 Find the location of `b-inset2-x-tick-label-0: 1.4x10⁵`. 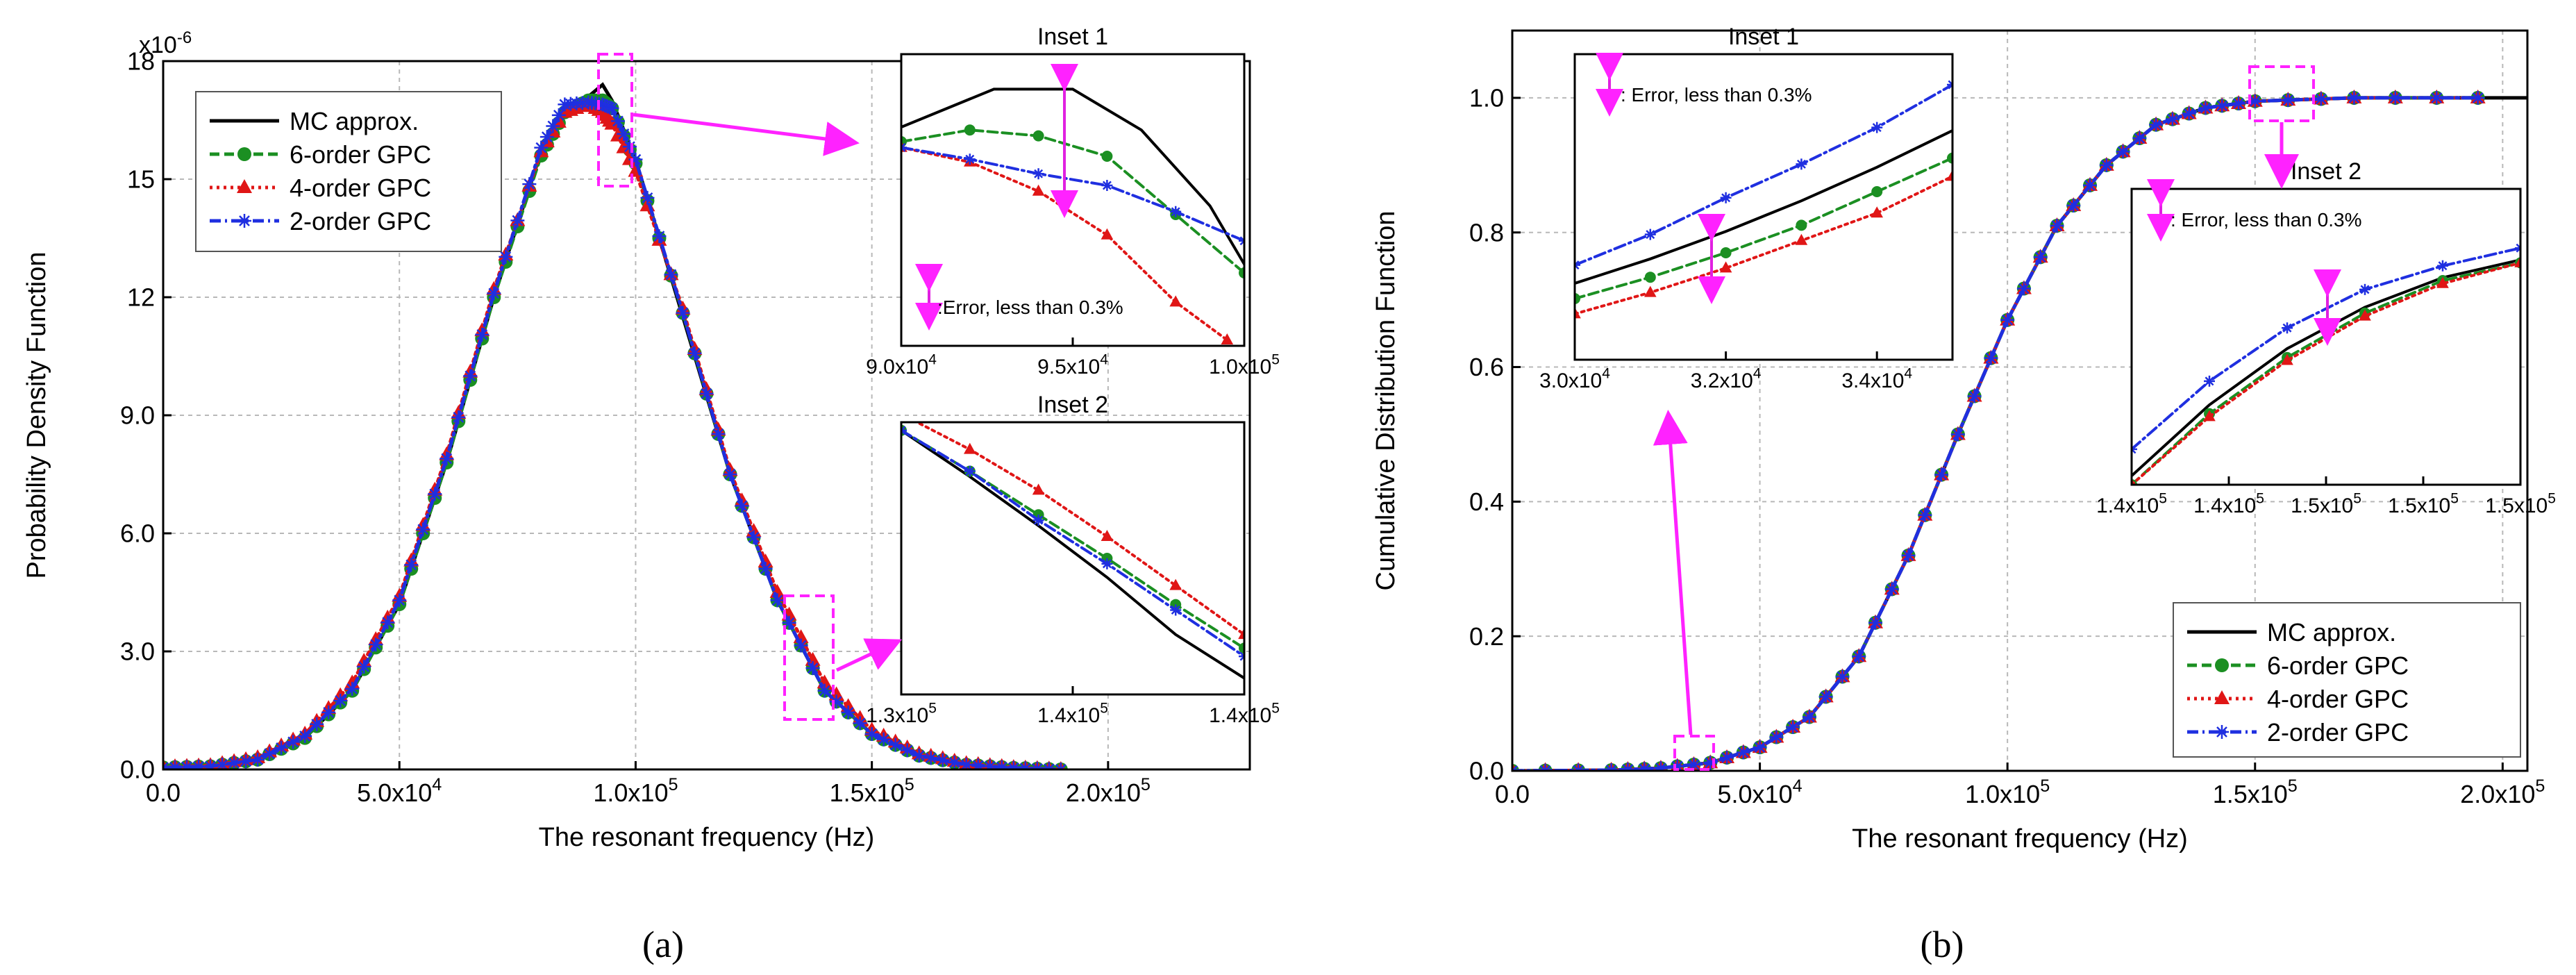

b-inset2-x-tick-label-0: 1.4x10⁵ is located at coordinates (2131, 504).